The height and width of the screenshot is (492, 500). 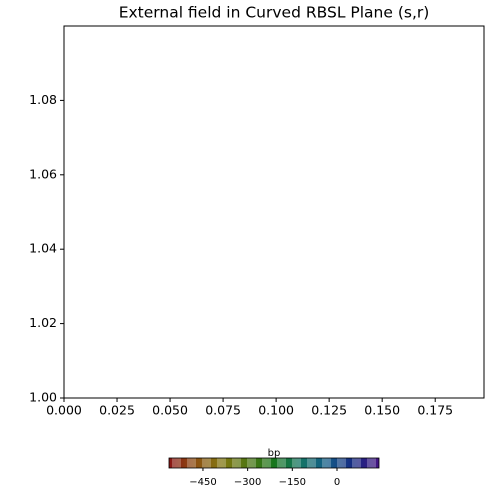 I want to click on x-tick-label: 0.050, so click(x=170, y=410).